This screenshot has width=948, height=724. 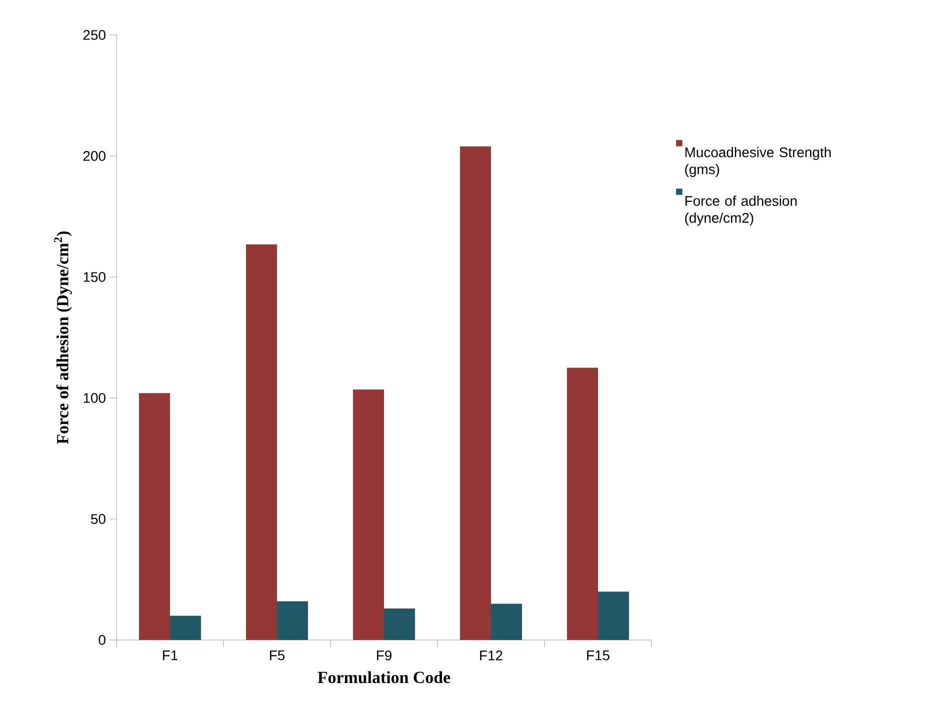 What do you see at coordinates (95, 398) in the screenshot?
I see `y-tick-label: 100` at bounding box center [95, 398].